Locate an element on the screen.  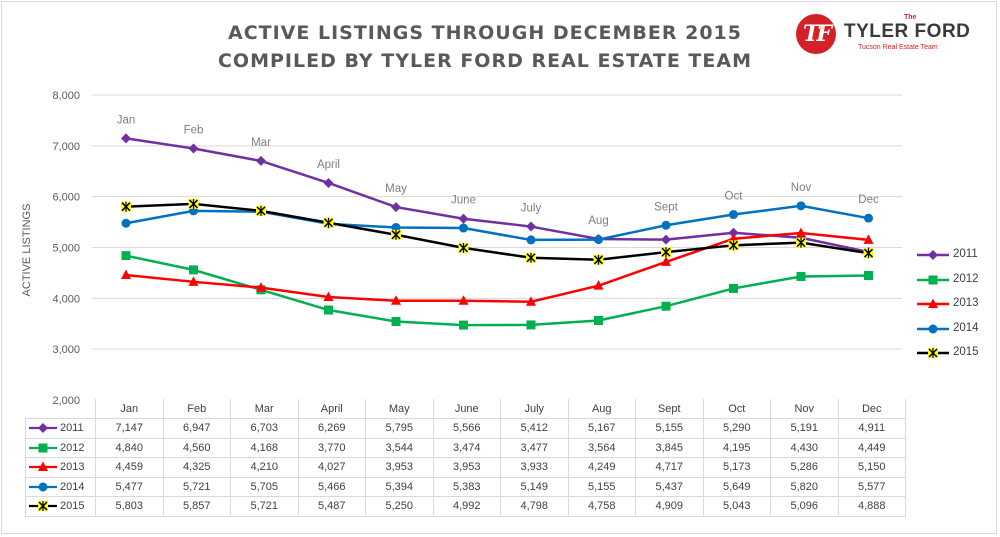
month-annotation: Feb is located at coordinates (194, 131).